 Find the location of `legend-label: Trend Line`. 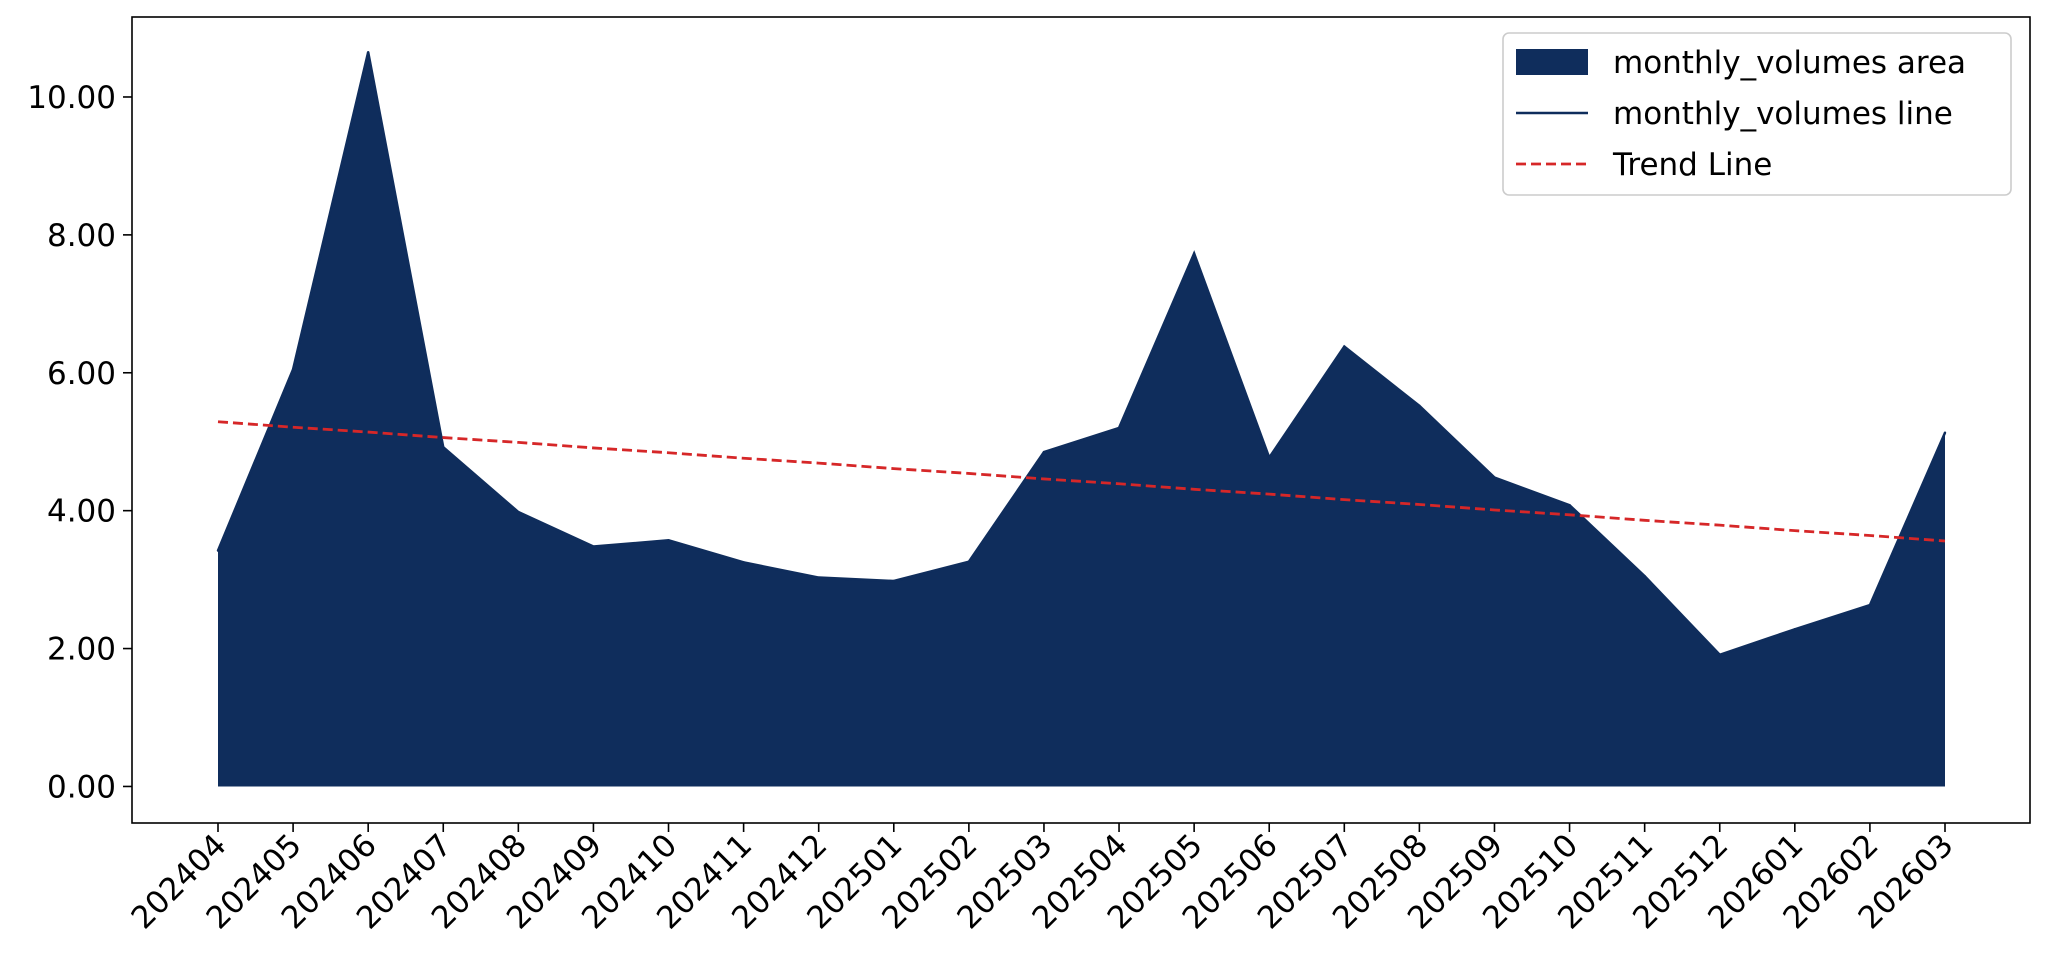

legend-label: Trend Line is located at coordinates (1692, 165).